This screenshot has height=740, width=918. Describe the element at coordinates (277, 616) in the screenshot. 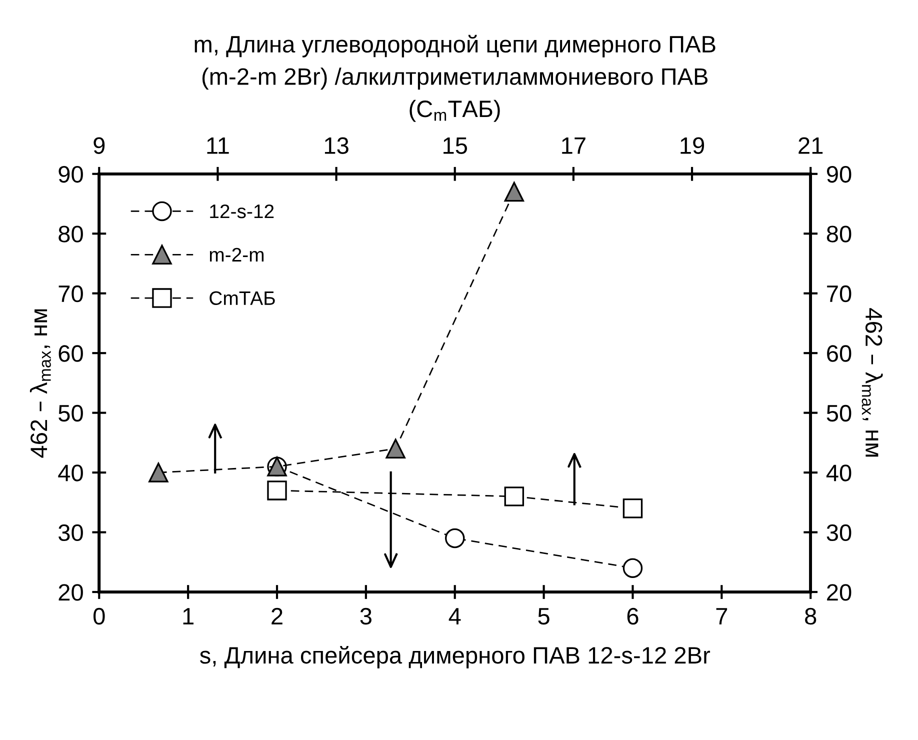

I see `x-tick-label: 2` at that location.